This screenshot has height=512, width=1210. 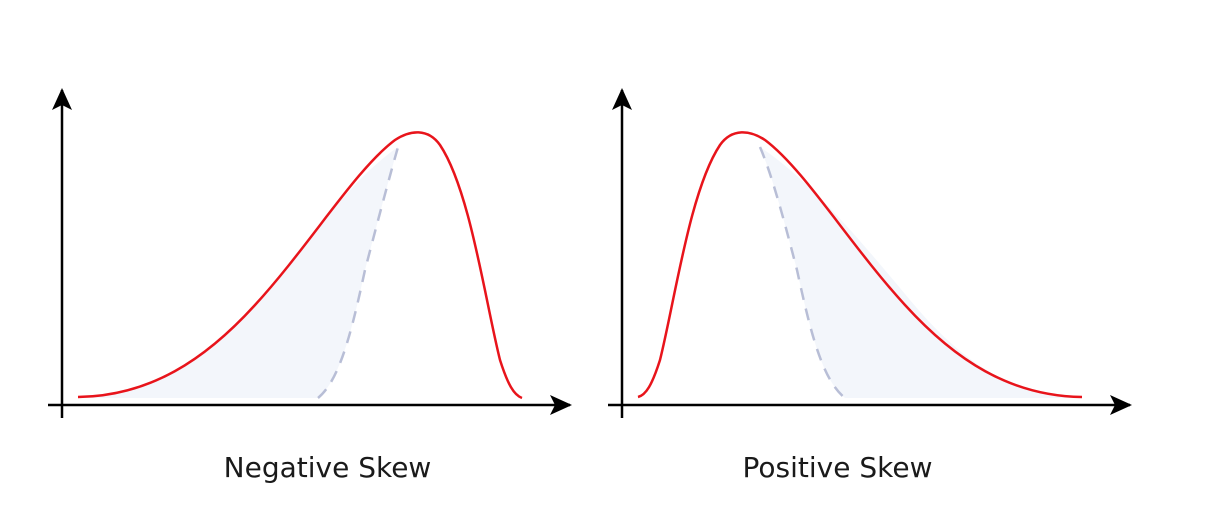 I want to click on positive-skew-symmetric-reference, so click(x=802, y=272).